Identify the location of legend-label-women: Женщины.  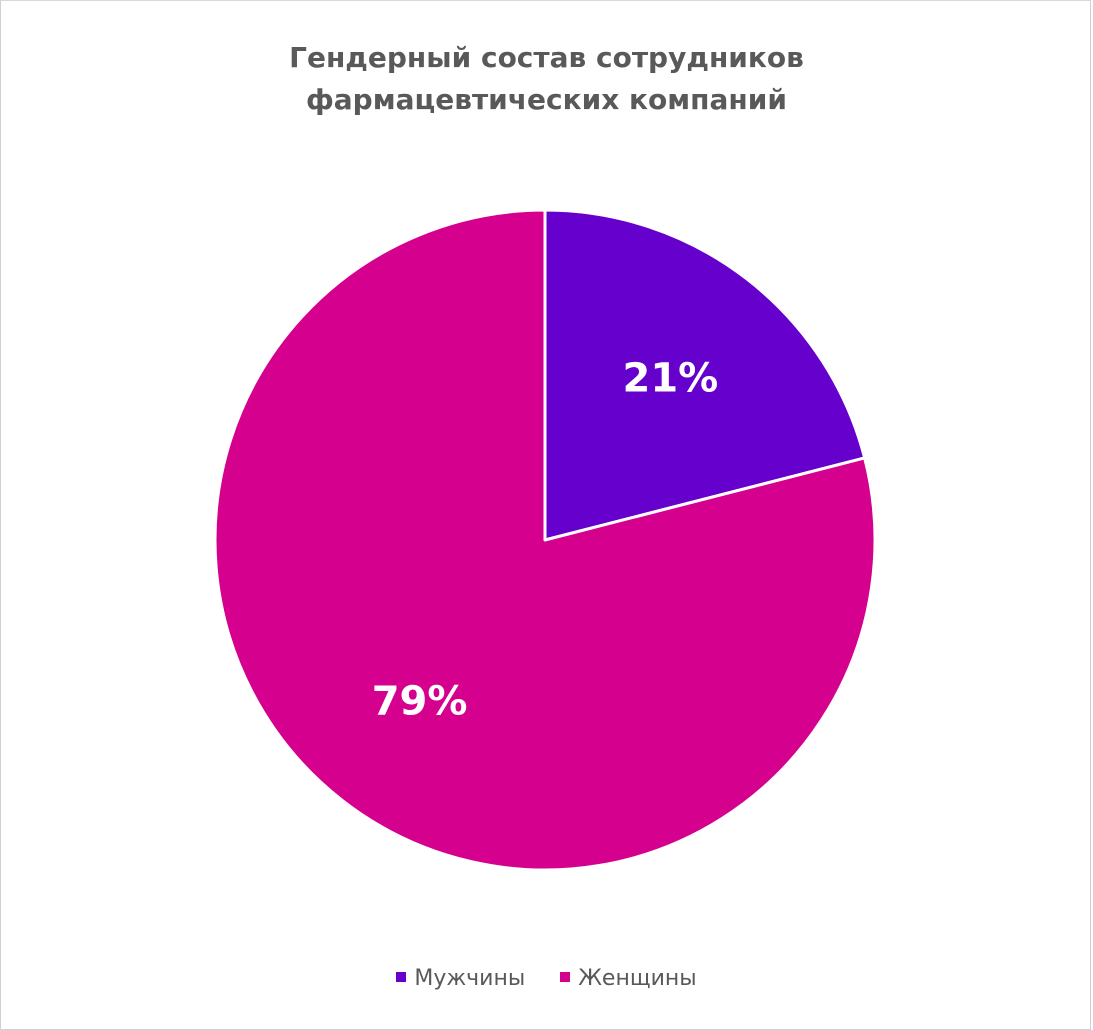
(637, 978).